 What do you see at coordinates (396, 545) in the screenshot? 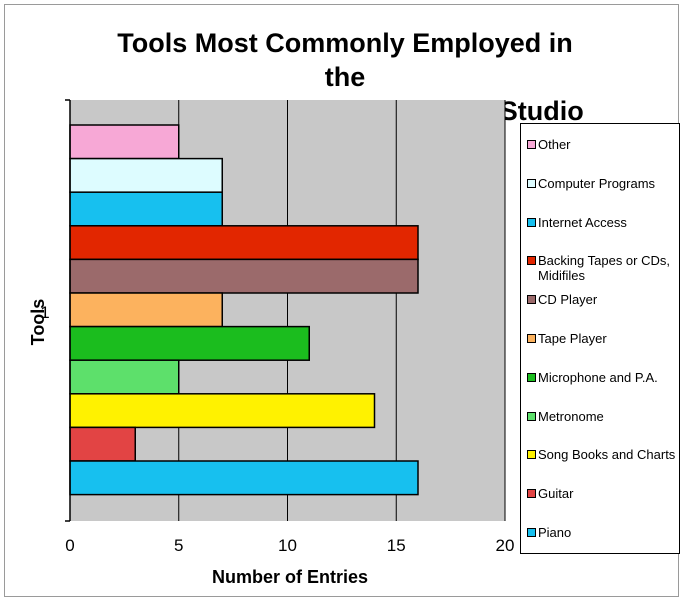
I see `x-tick-label: 15` at bounding box center [396, 545].